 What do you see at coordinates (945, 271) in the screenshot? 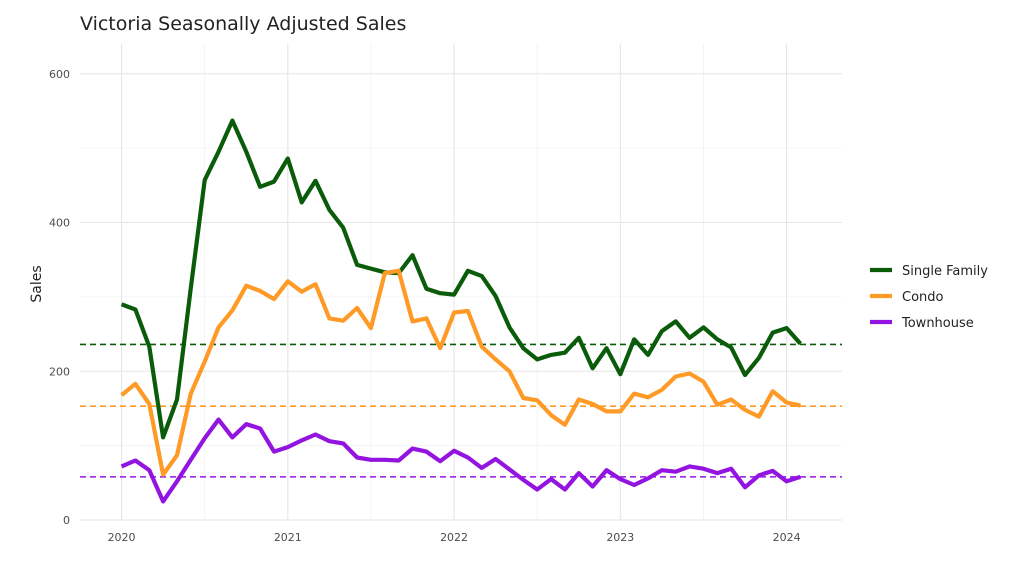
I see `legend-label-single-family: Single Family` at bounding box center [945, 271].